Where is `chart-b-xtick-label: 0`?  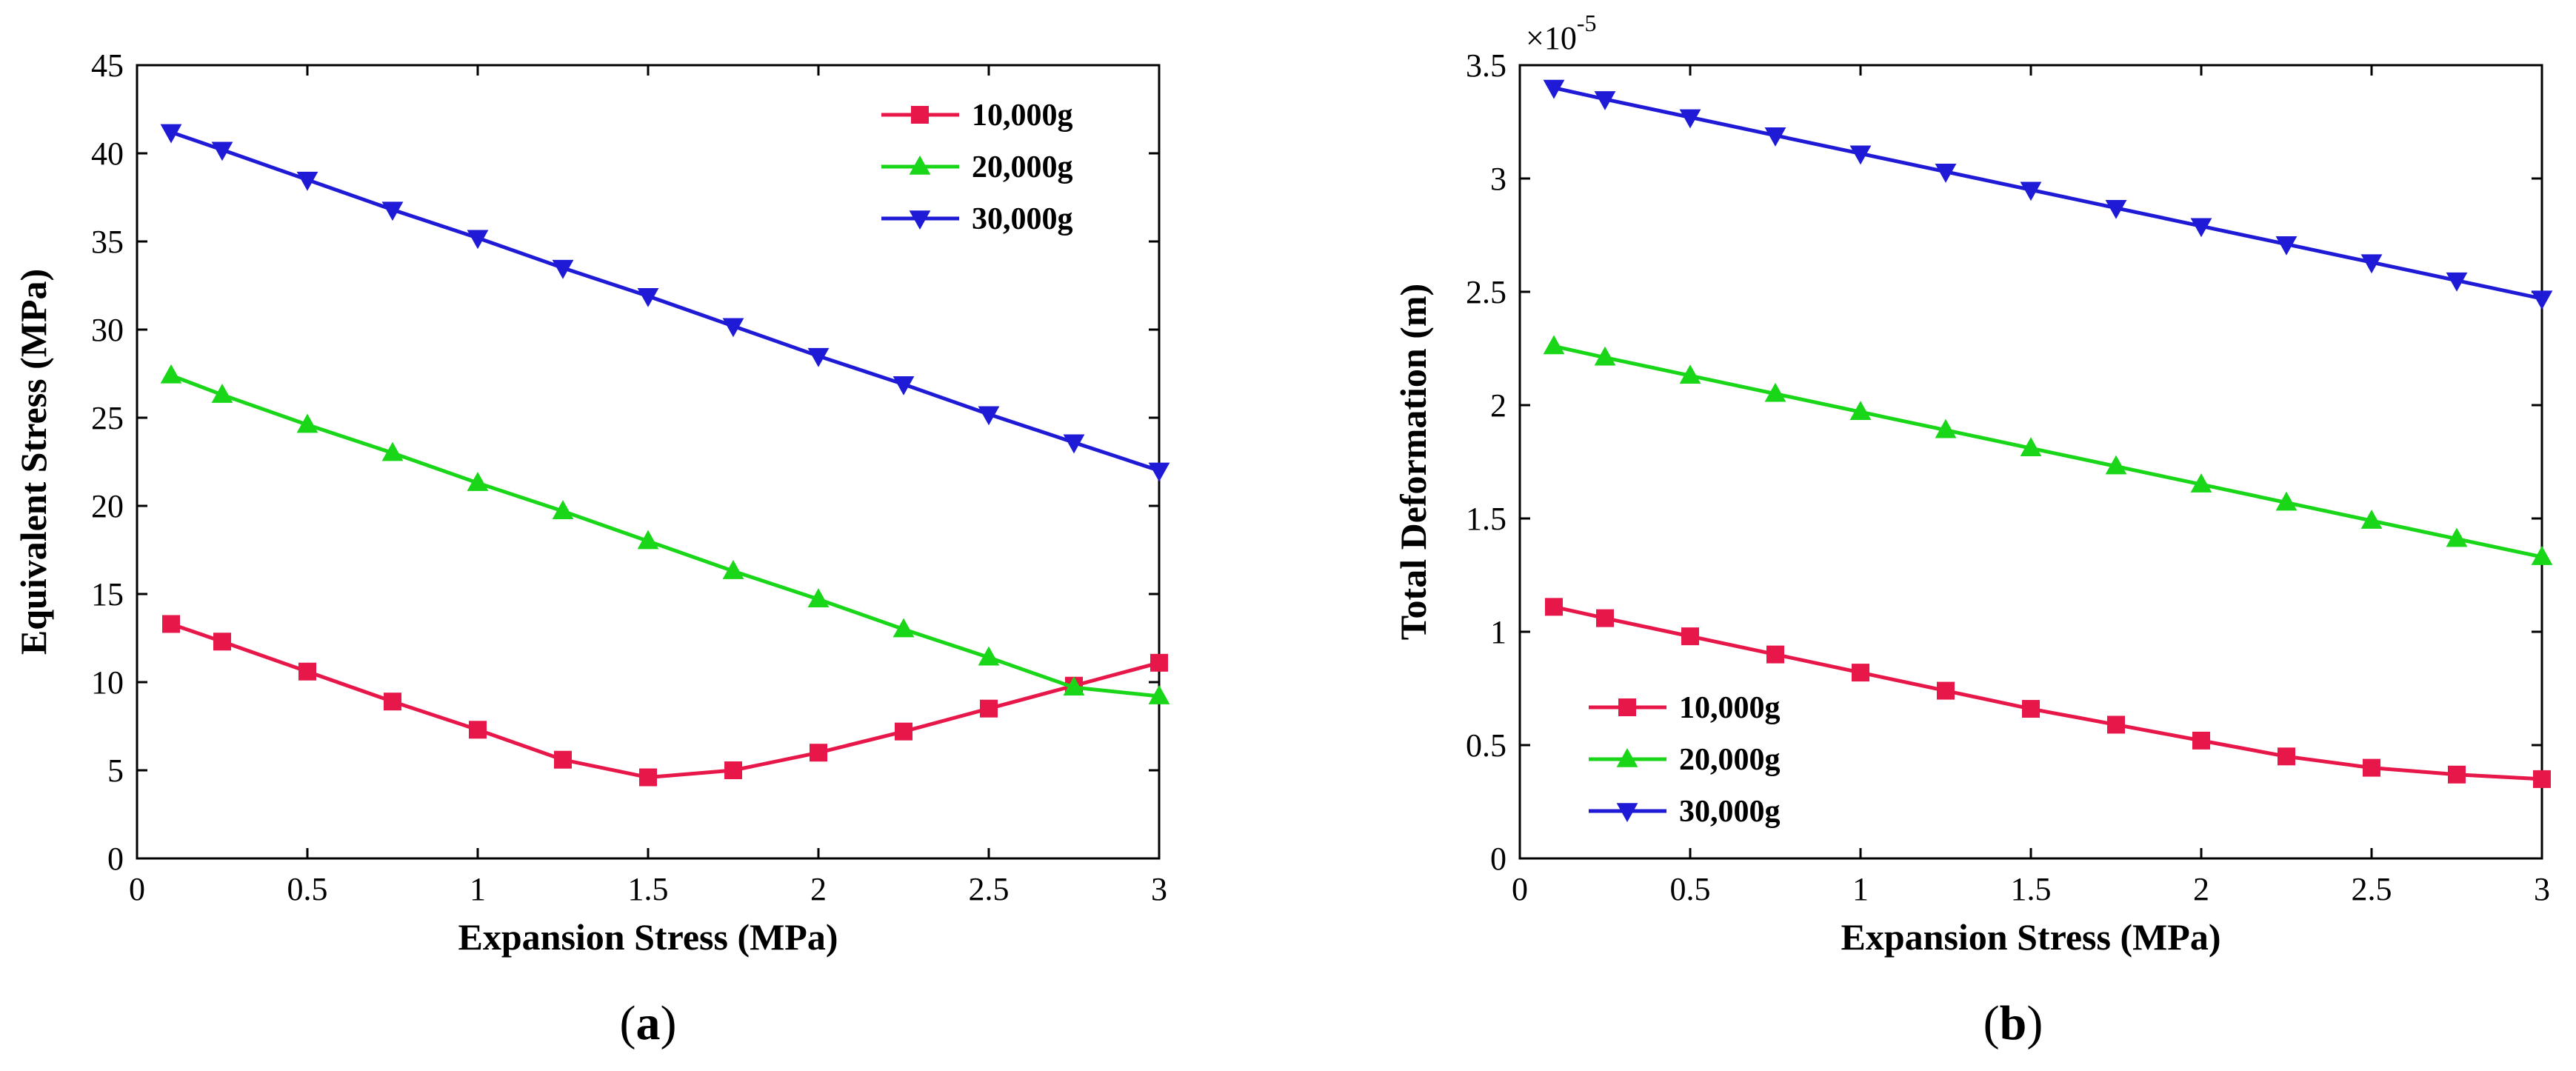 chart-b-xtick-label: 0 is located at coordinates (1520, 889).